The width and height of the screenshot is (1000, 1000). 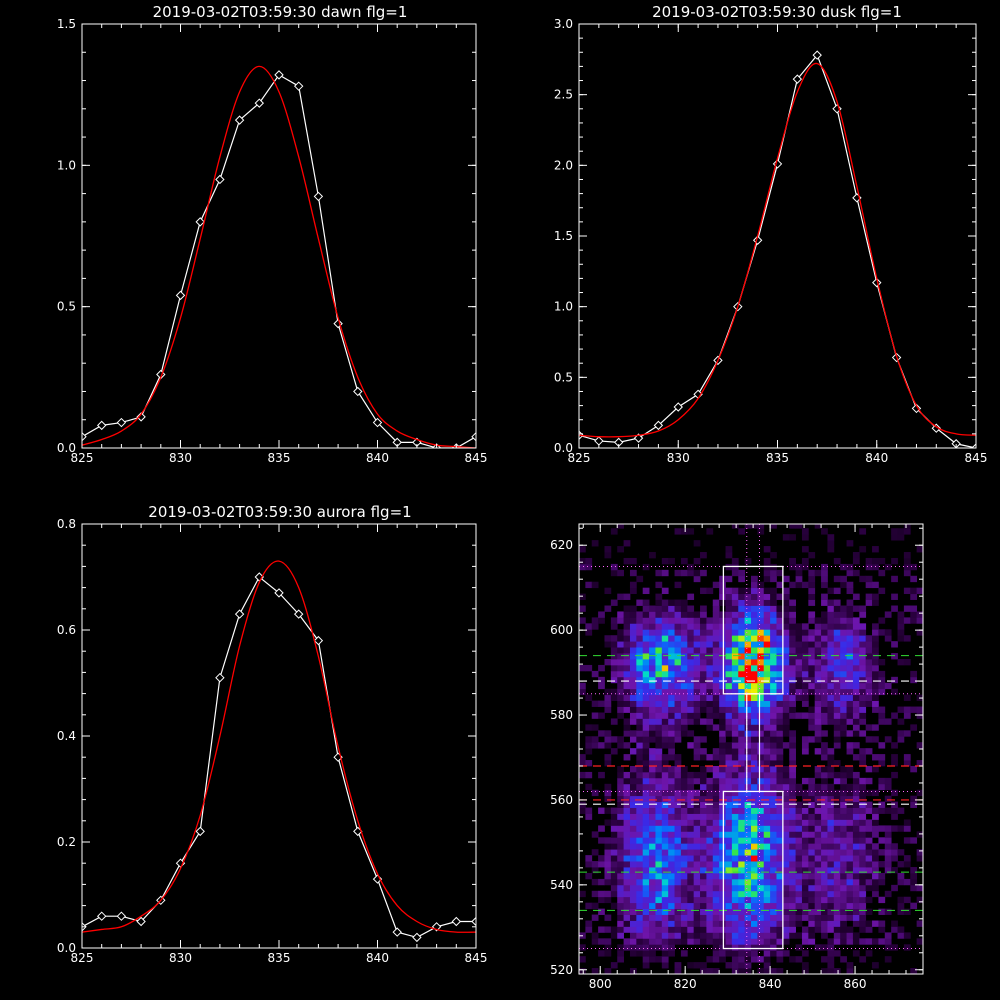 What do you see at coordinates (66, 630) in the screenshot?
I see `aurora-y-tick-label: 0.6` at bounding box center [66, 630].